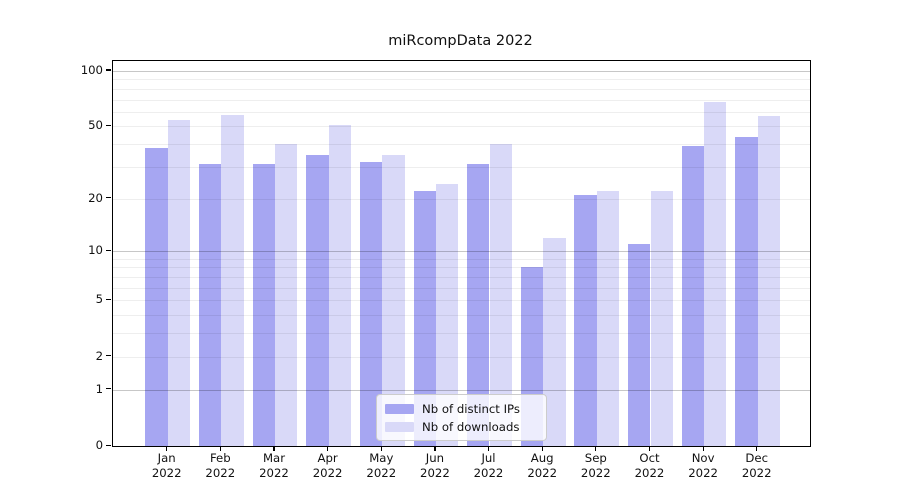 Image resolution: width=900 pixels, height=500 pixels. Describe the element at coordinates (399, 408) in the screenshot. I see `legend-swatch-distinct-ips-icon` at that location.